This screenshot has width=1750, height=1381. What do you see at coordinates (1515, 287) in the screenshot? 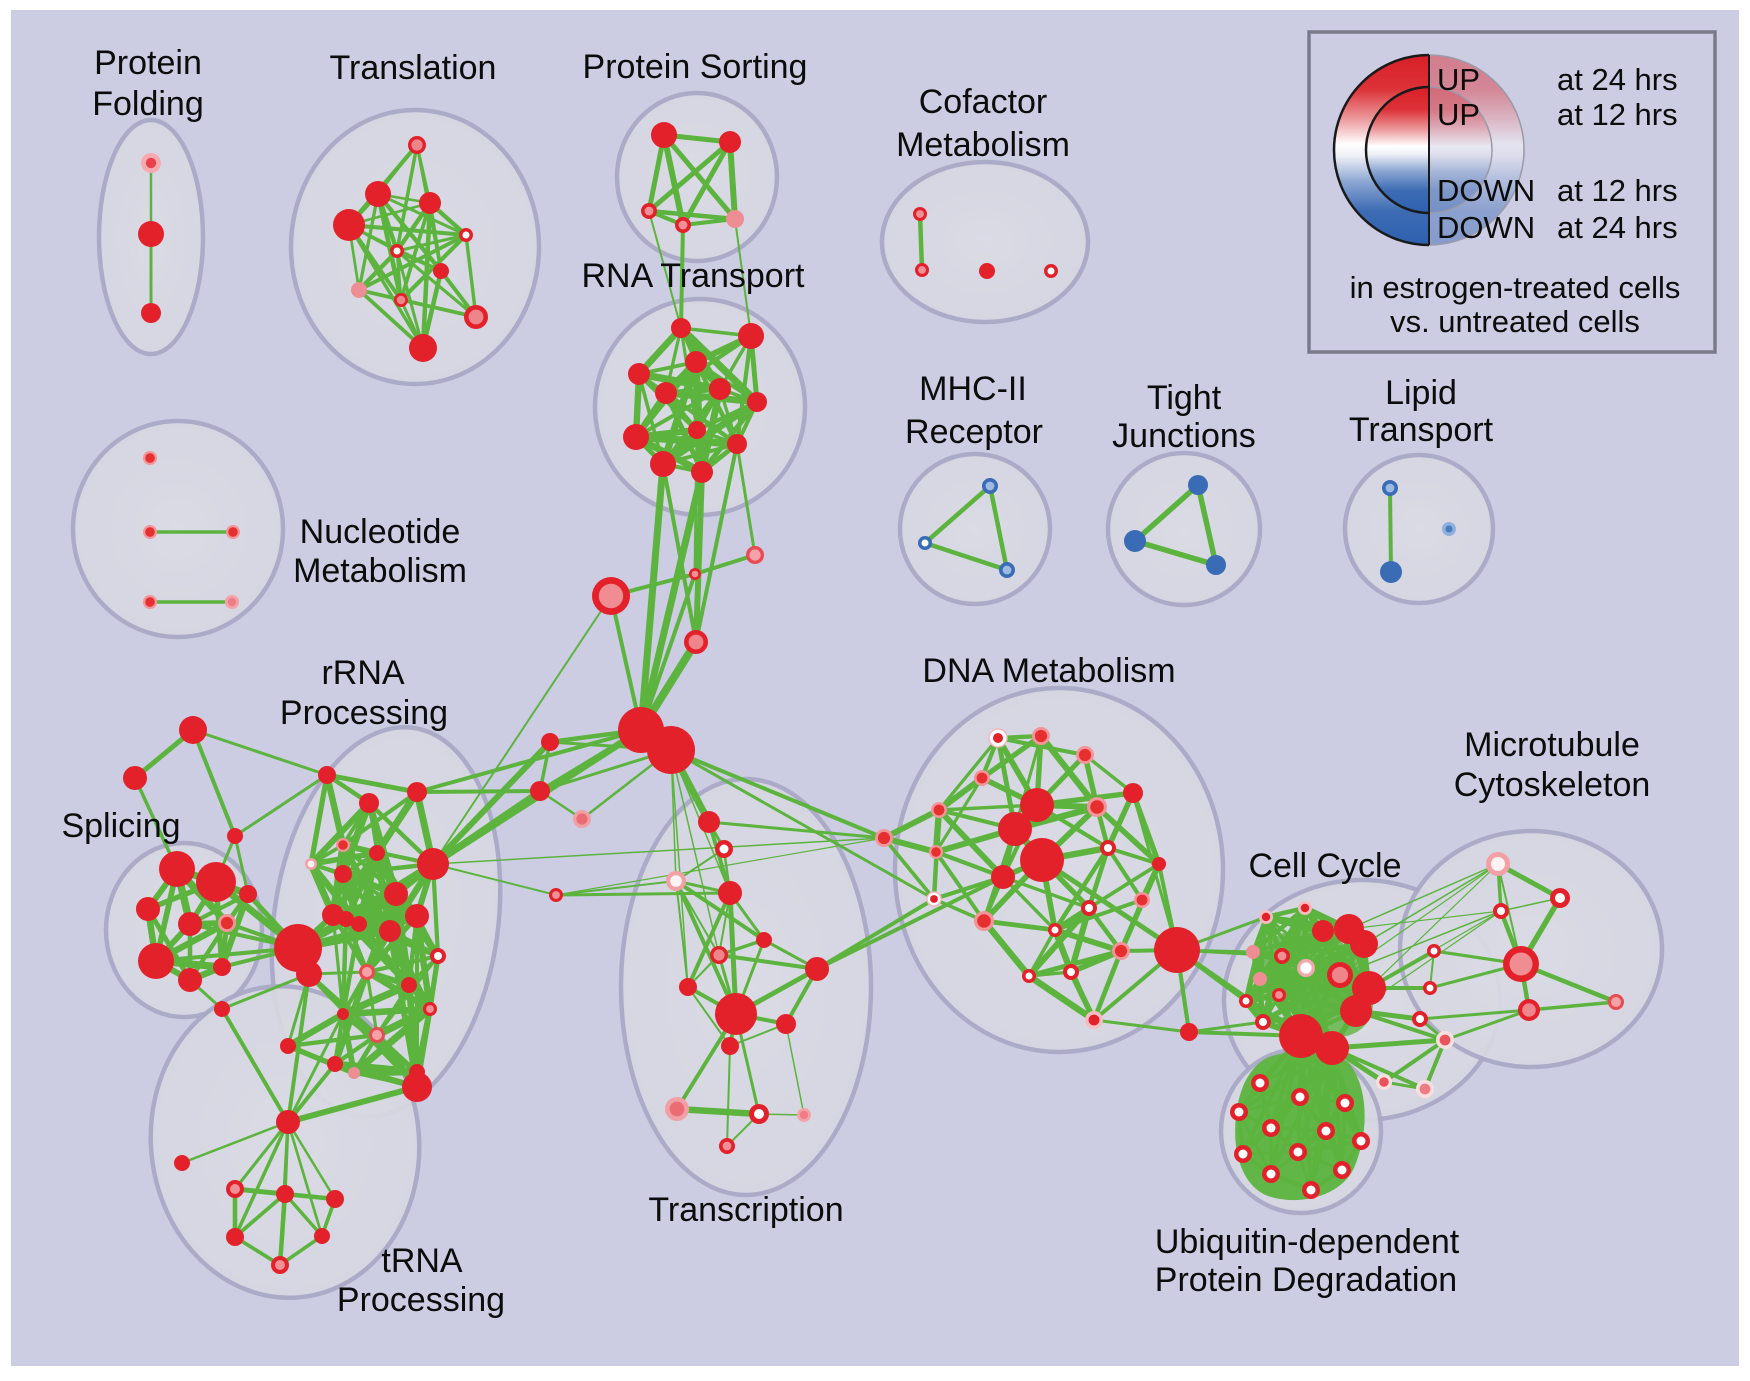
I see `svg-text: in estrogen-treated cells` at bounding box center [1515, 287].